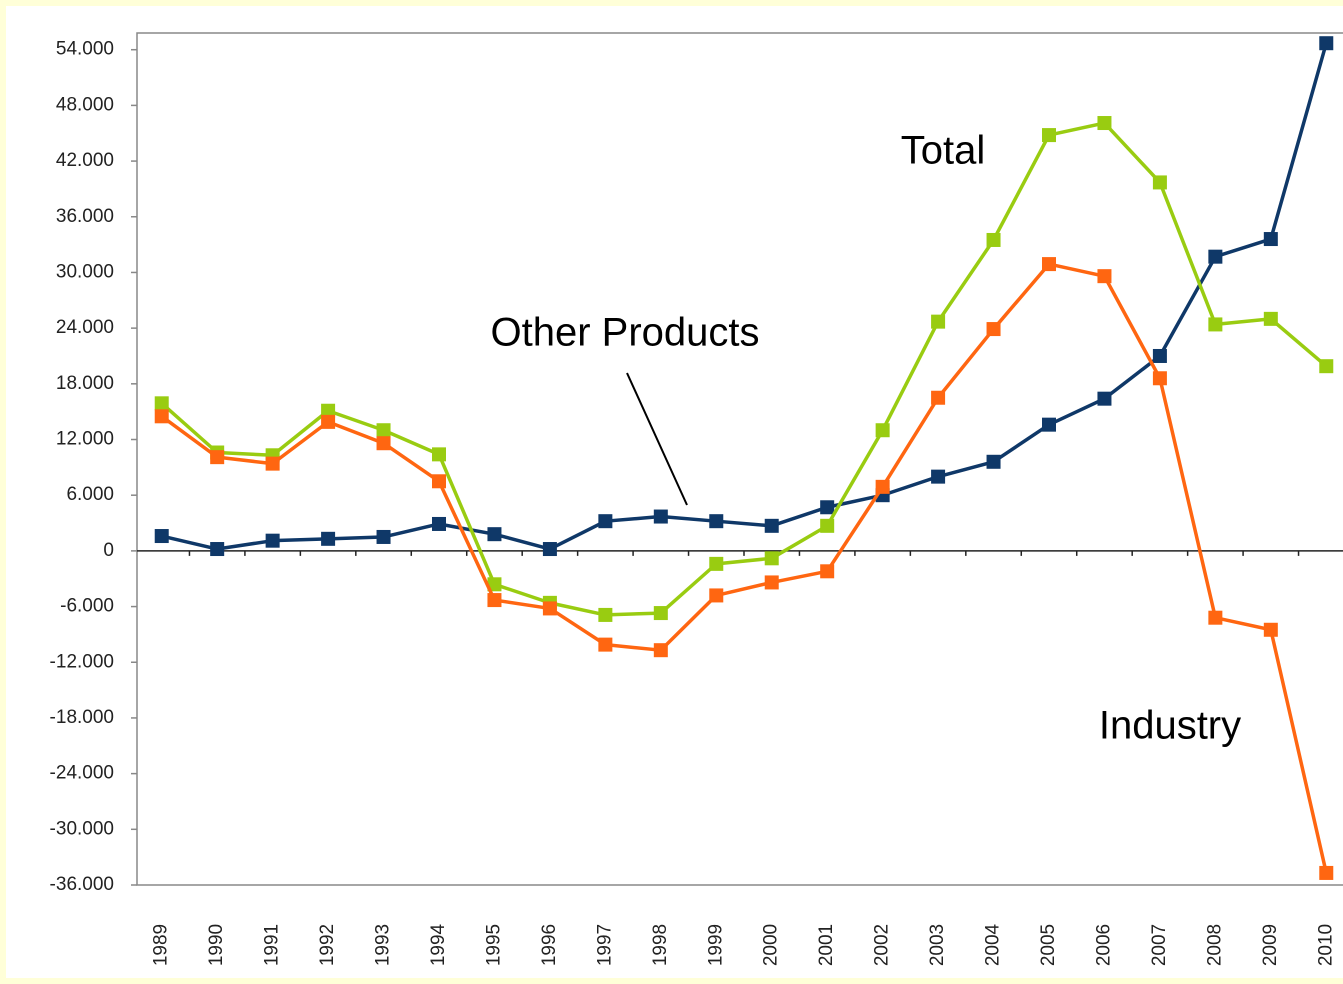 The height and width of the screenshot is (984, 1343). I want to click on y-tick-label: 18.000, so click(85, 383).